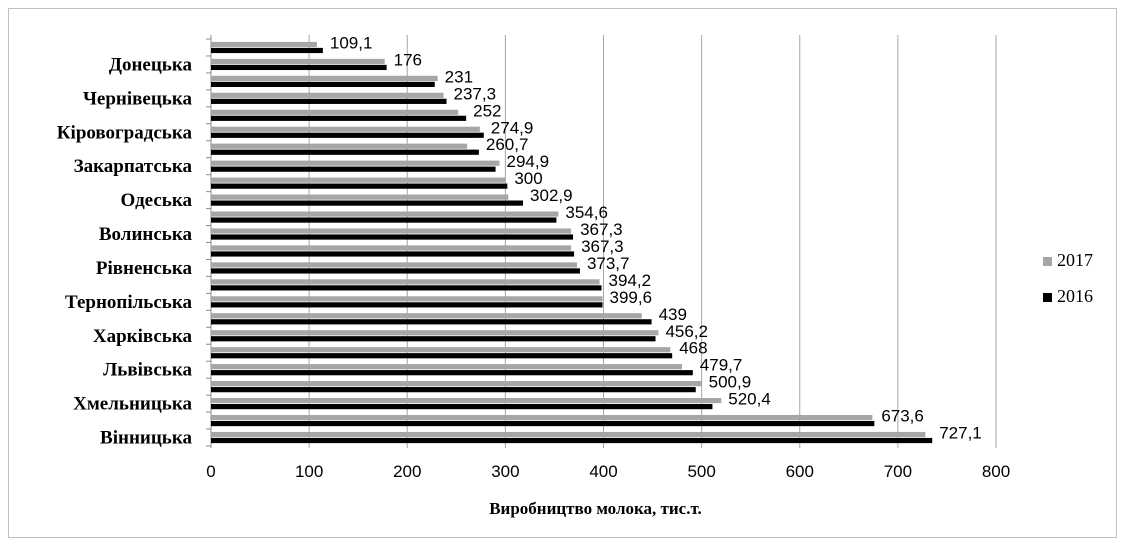 This screenshot has width=1126, height=547. Describe the element at coordinates (586, 212) in the screenshot. I see `data-label: 354,6` at that location.